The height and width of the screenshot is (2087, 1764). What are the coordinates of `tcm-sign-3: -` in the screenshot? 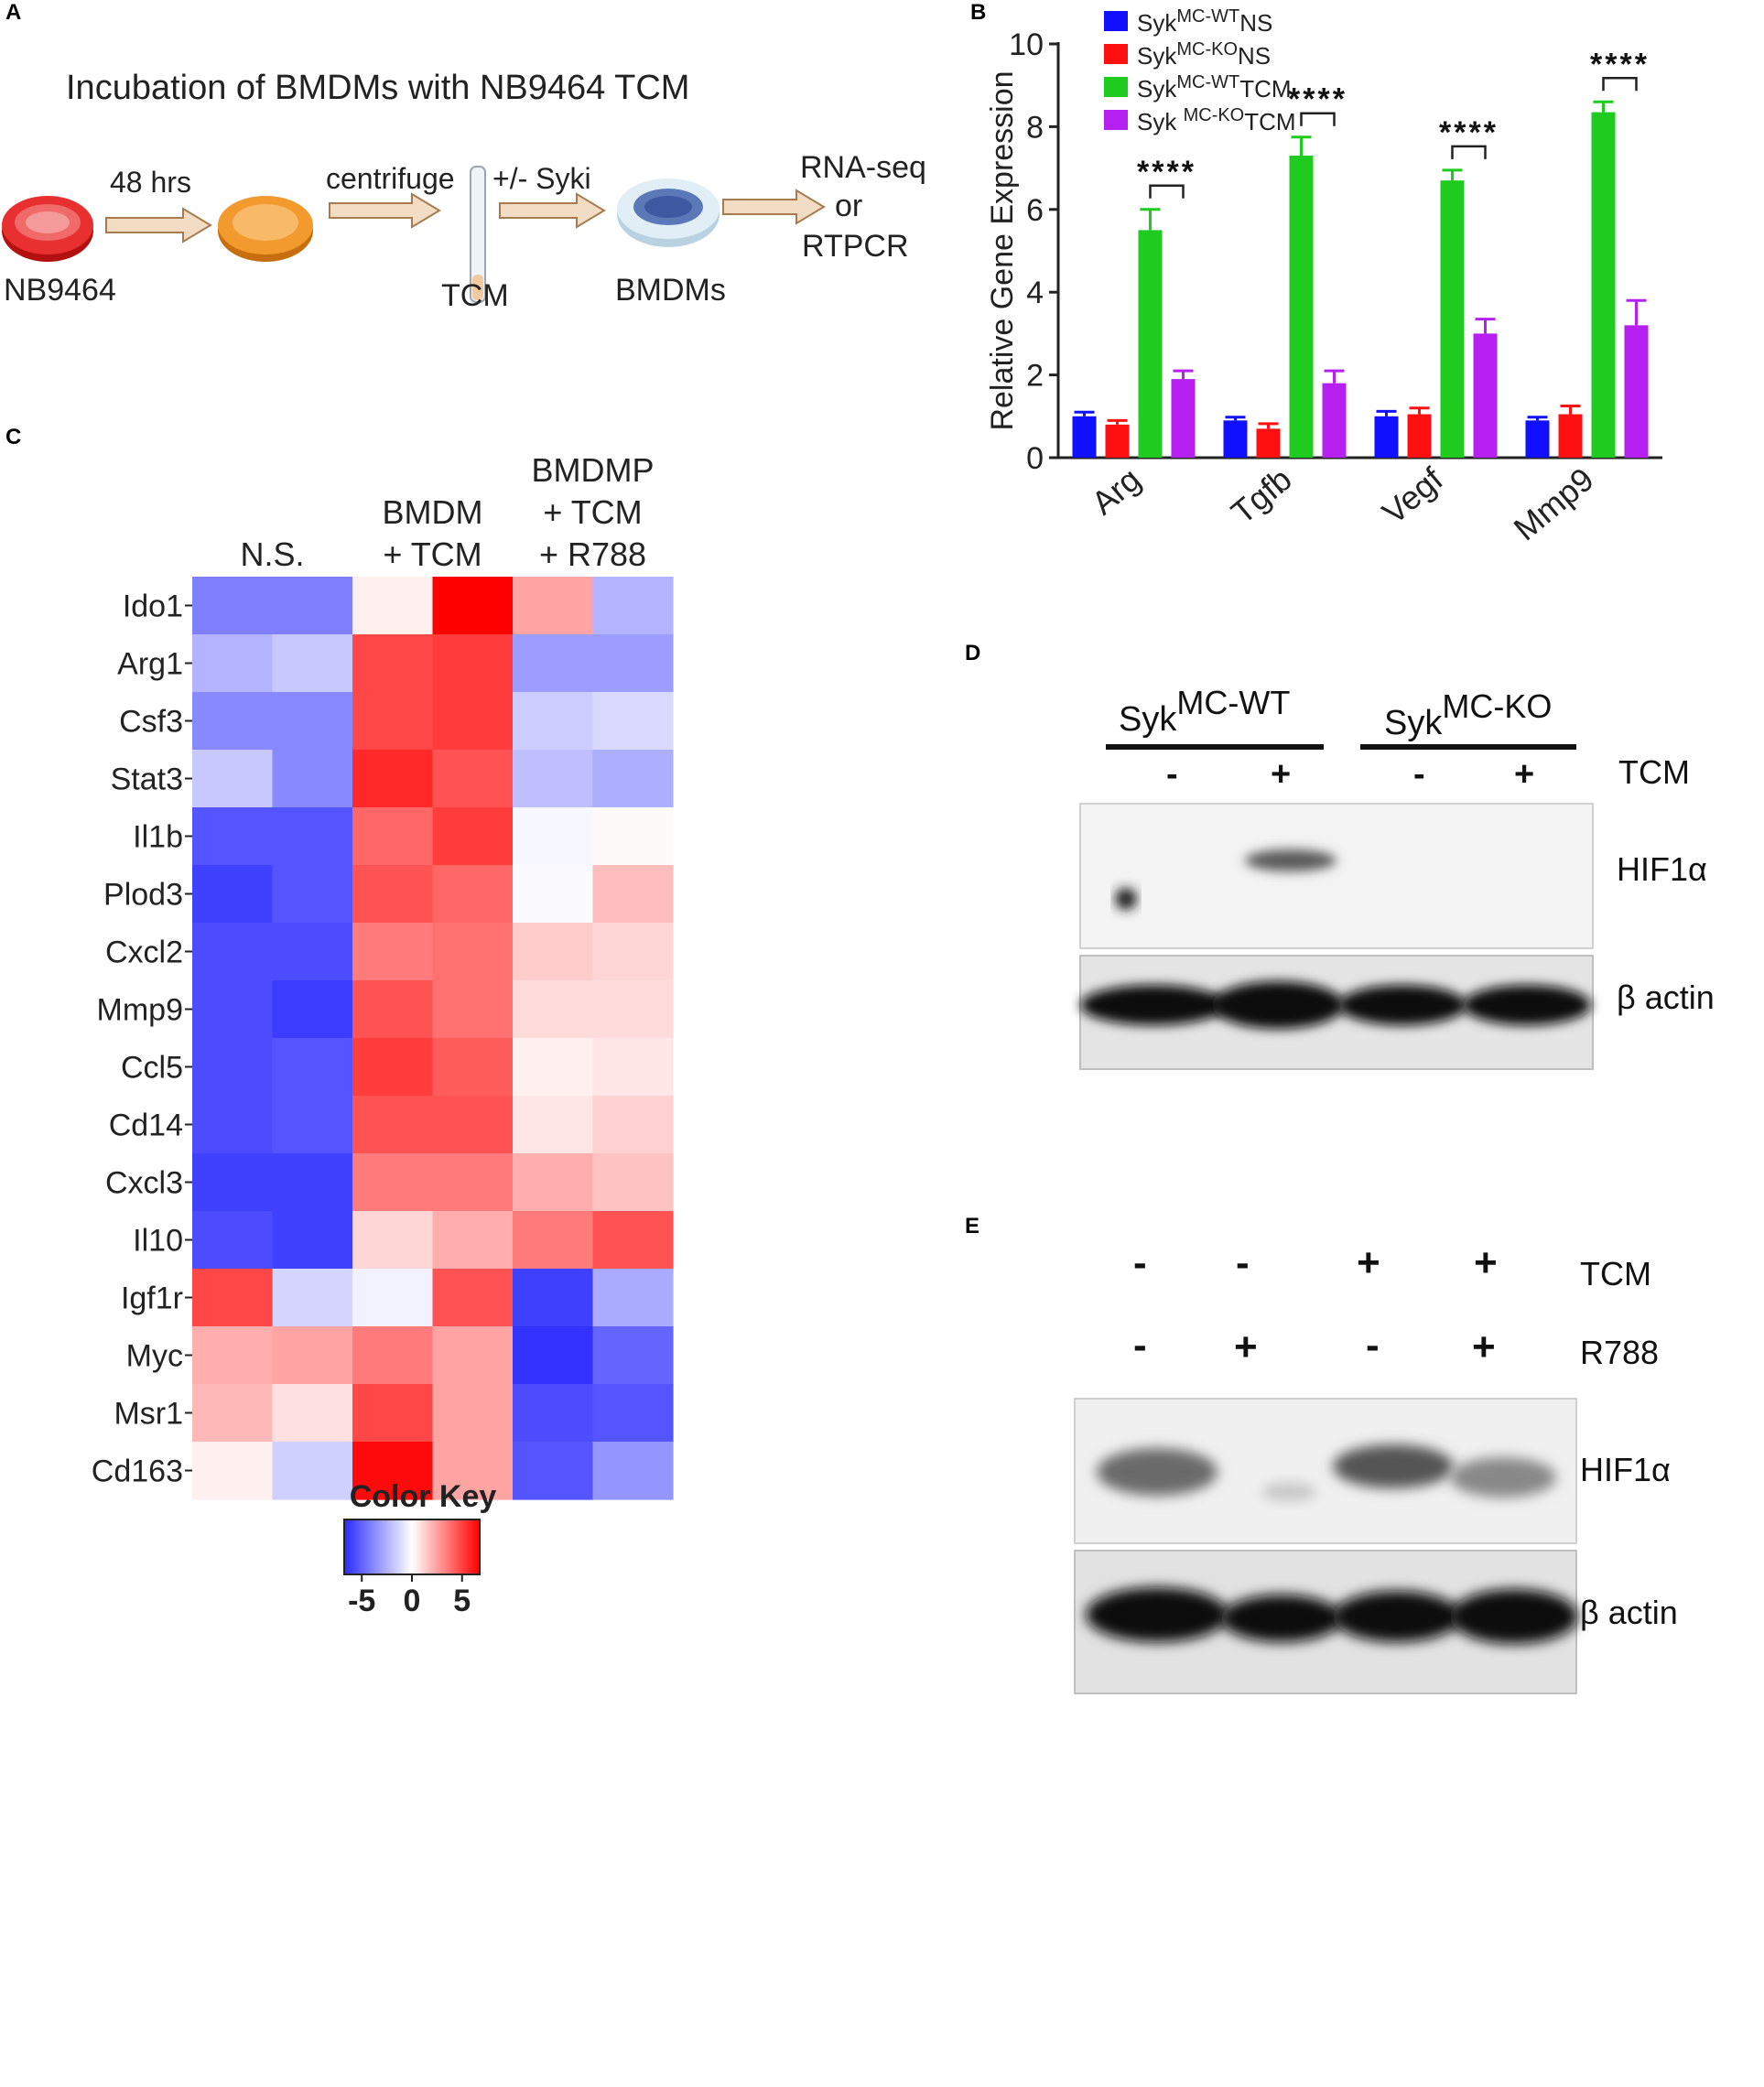 It's located at (1419, 774).